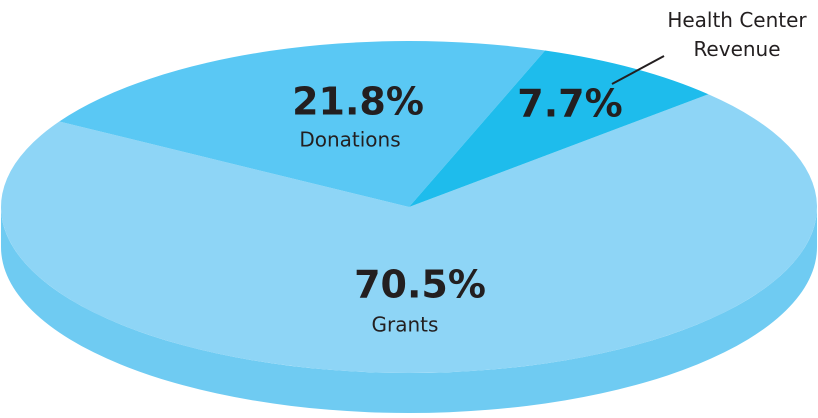  What do you see at coordinates (737, 34) in the screenshot?
I see `category-label: Health Center Revenue` at bounding box center [737, 34].